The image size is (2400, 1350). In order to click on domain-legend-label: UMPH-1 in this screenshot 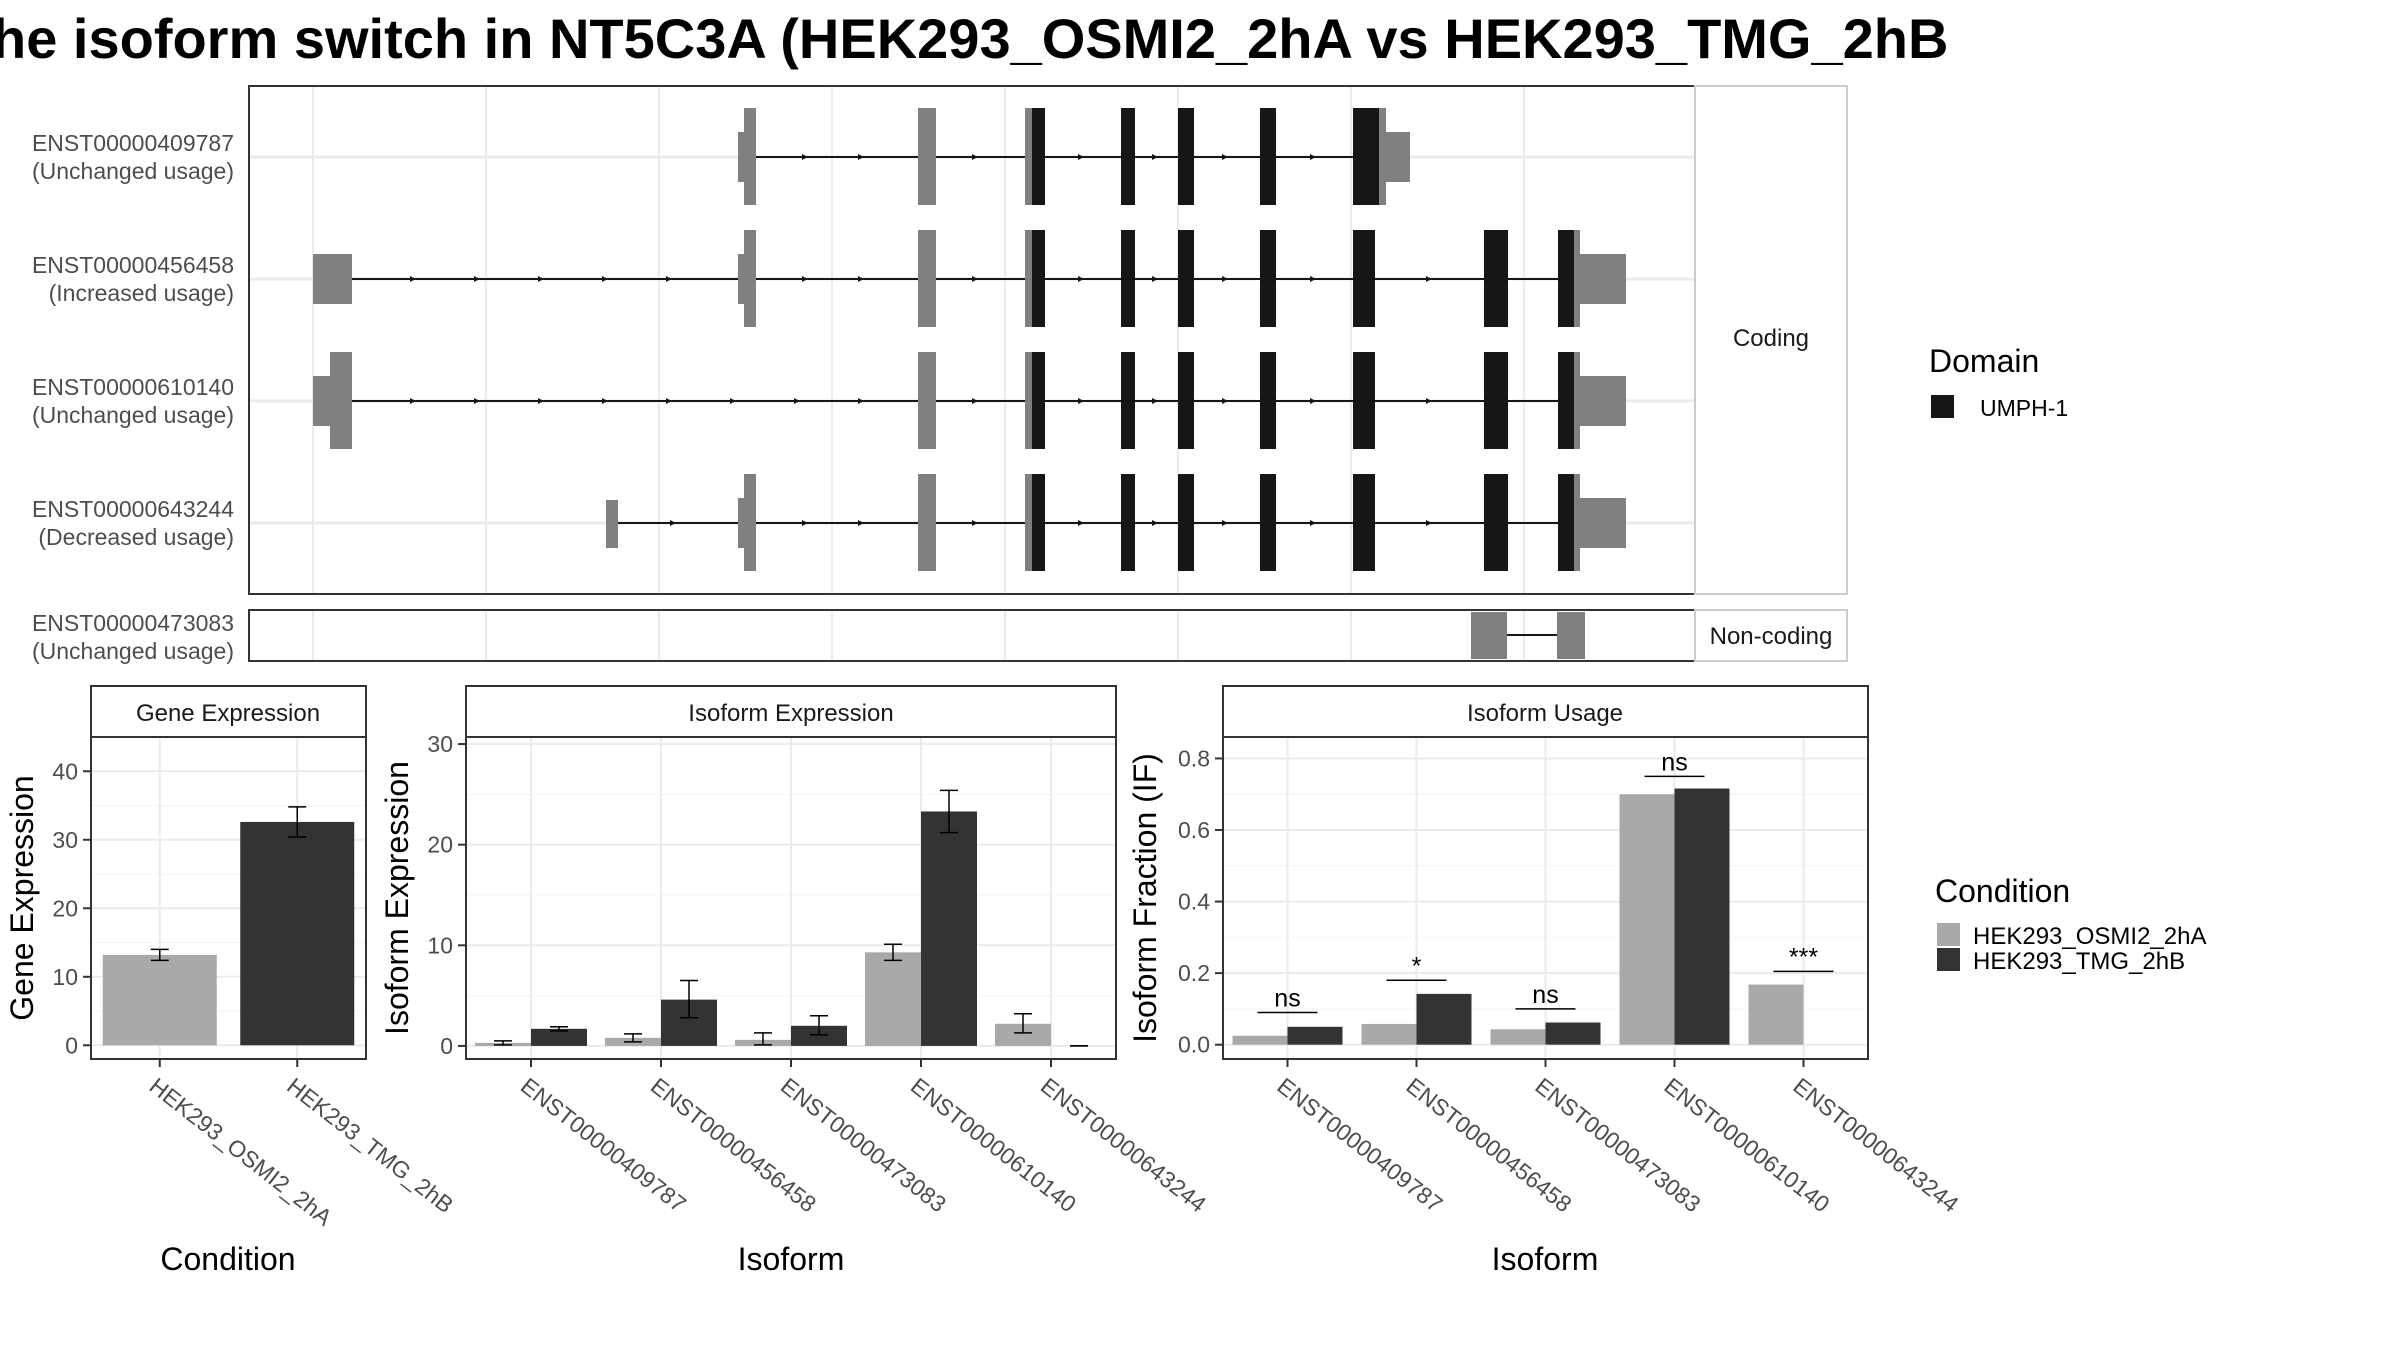, I will do `click(2024, 408)`.